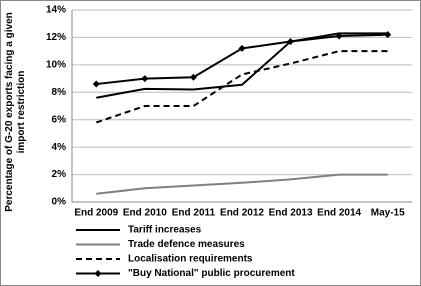 The height and width of the screenshot is (286, 421). What do you see at coordinates (96, 213) in the screenshot?
I see `x-tick-label: End 2009` at bounding box center [96, 213].